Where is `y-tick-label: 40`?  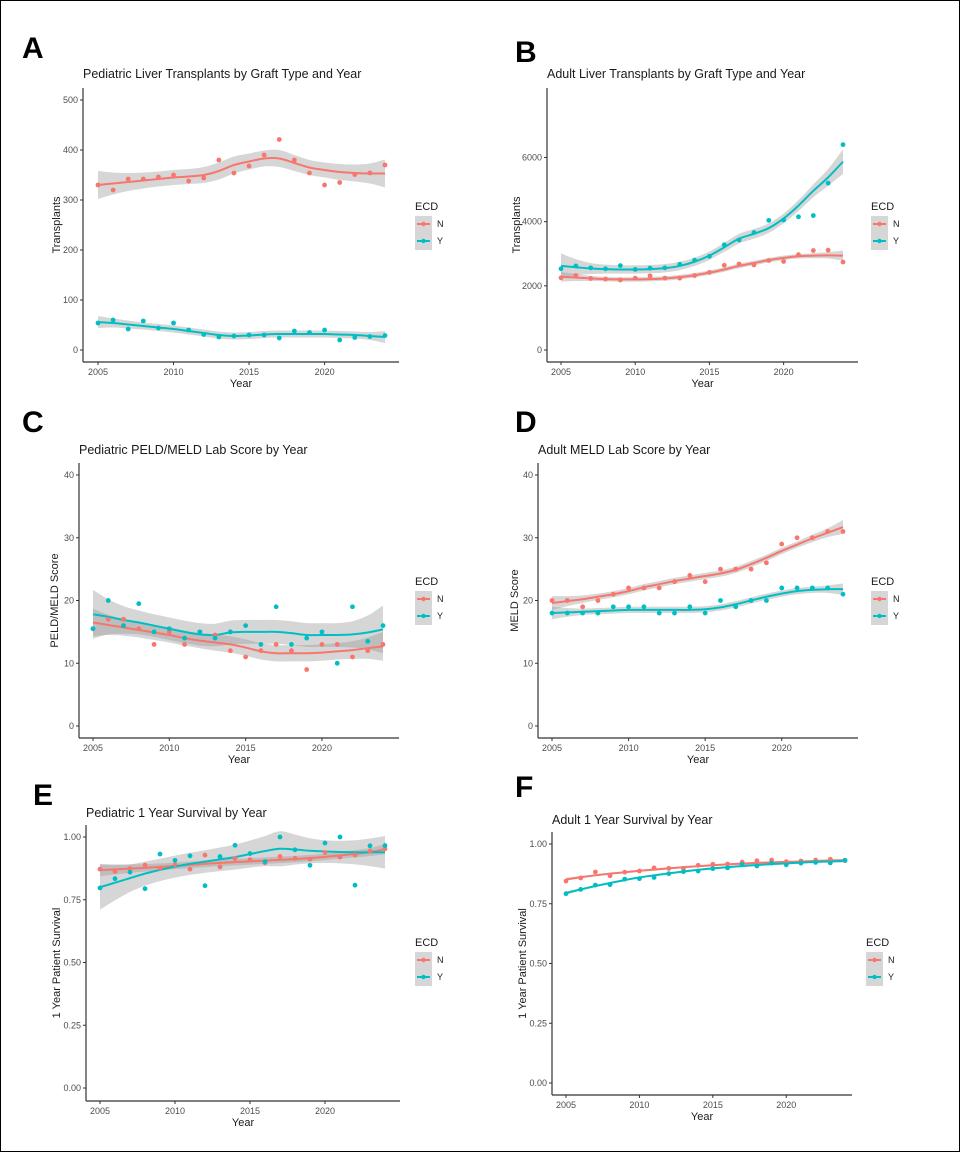
y-tick-label: 40 is located at coordinates (528, 475).